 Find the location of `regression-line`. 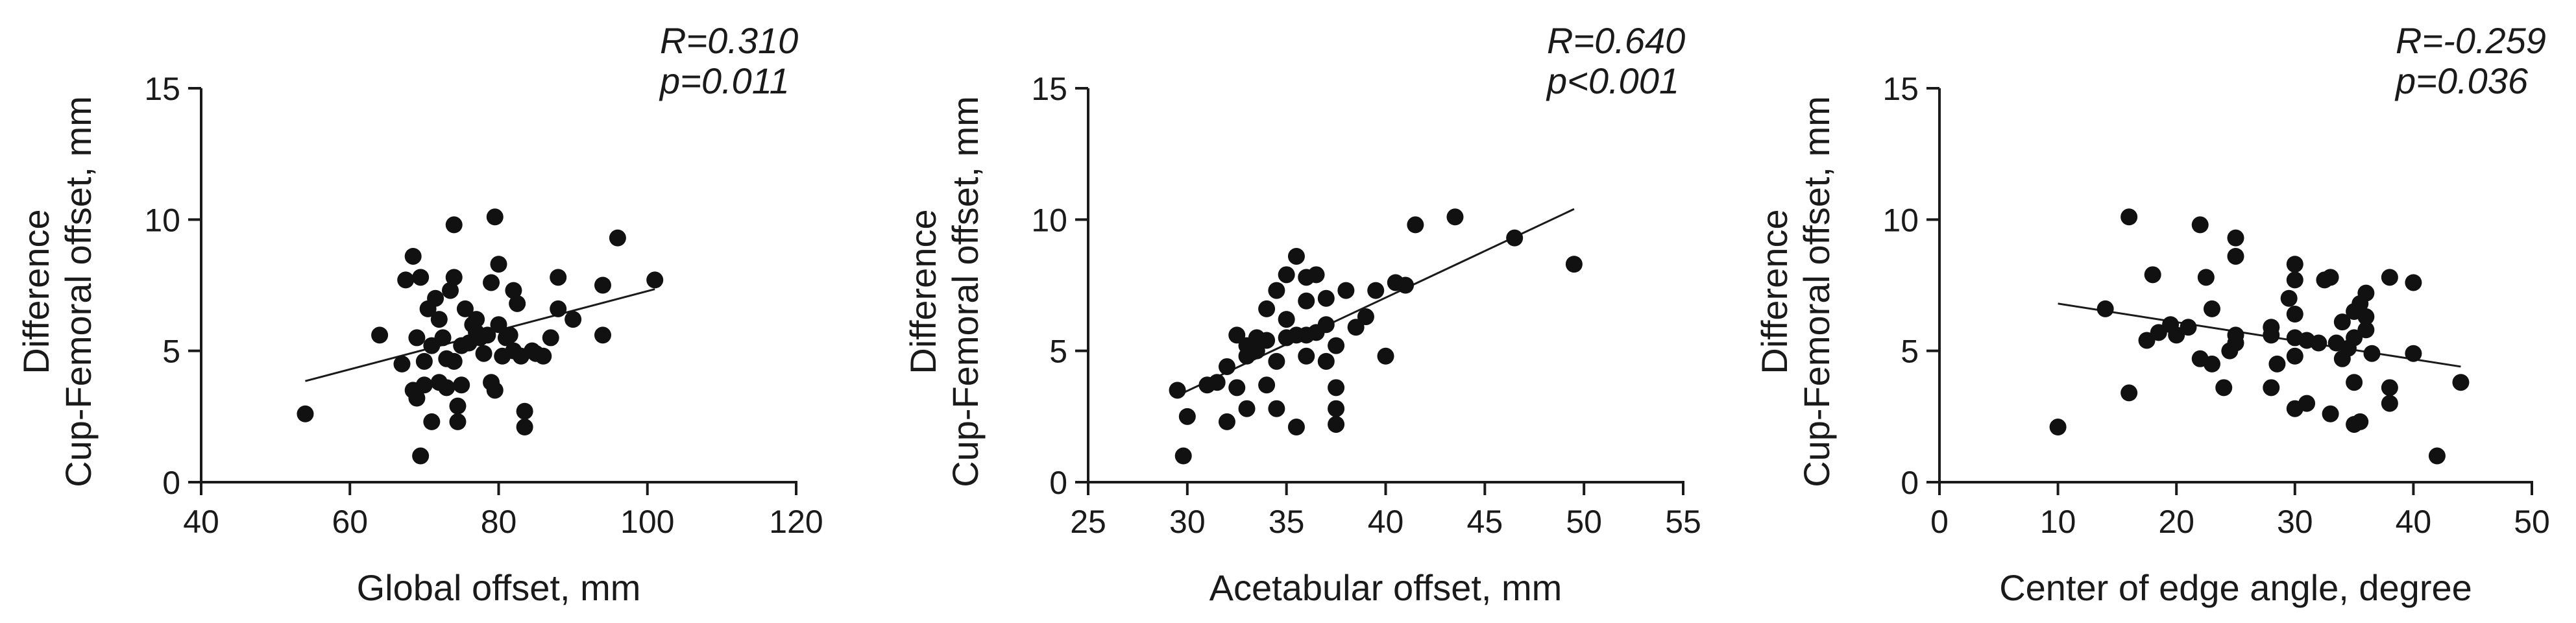

regression-line is located at coordinates (2259, 335).